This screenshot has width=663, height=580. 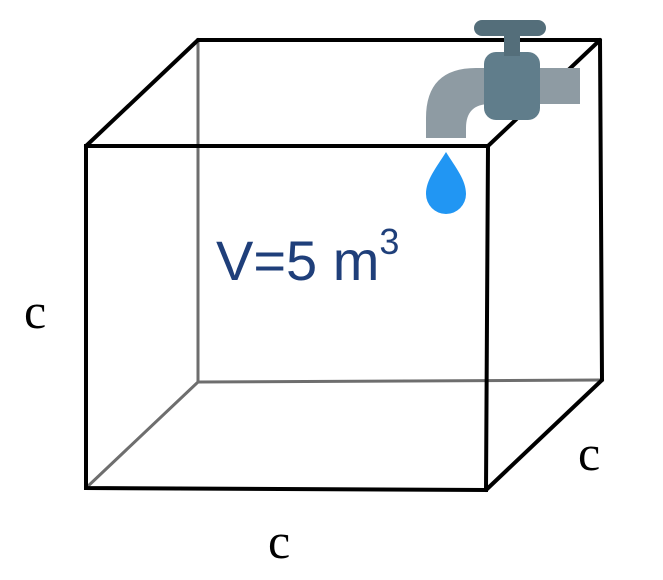 What do you see at coordinates (279, 541) in the screenshot?
I see `width-label: c` at bounding box center [279, 541].